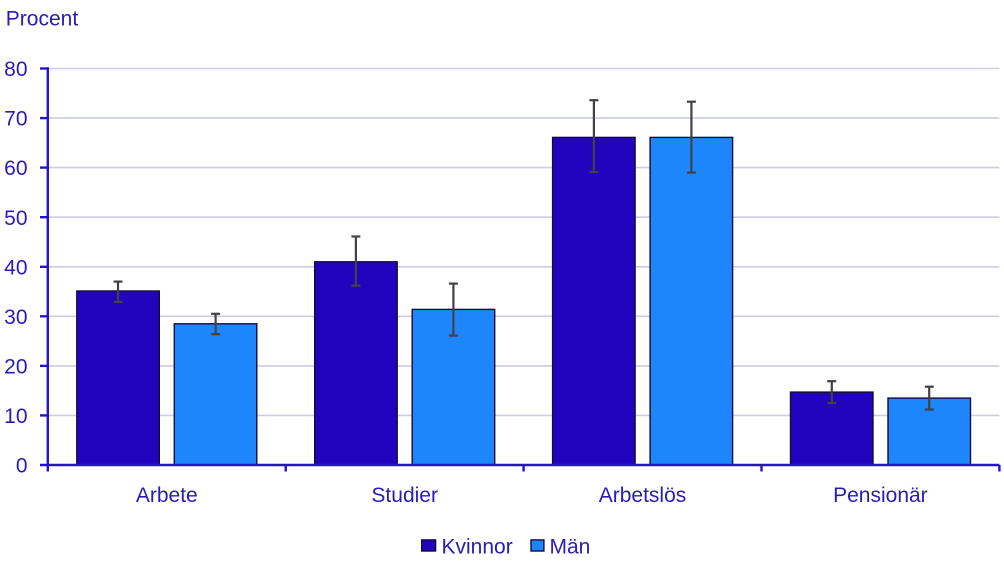 This screenshot has height=583, width=1004. What do you see at coordinates (880, 495) in the screenshot?
I see `svg-text: Pensionär` at bounding box center [880, 495].